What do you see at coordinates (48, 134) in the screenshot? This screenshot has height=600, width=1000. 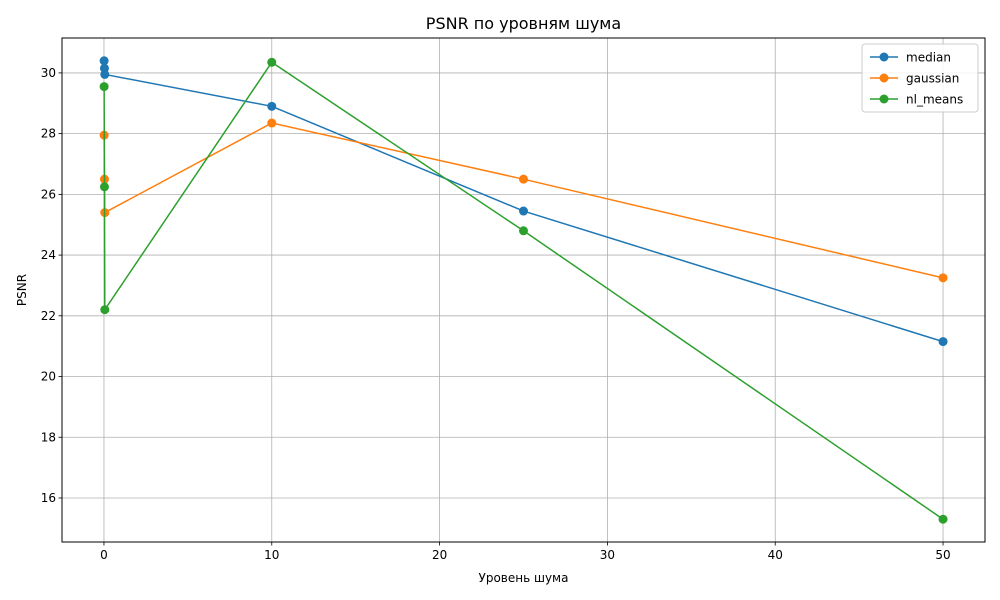 I see `y-tick-label: 28` at bounding box center [48, 134].